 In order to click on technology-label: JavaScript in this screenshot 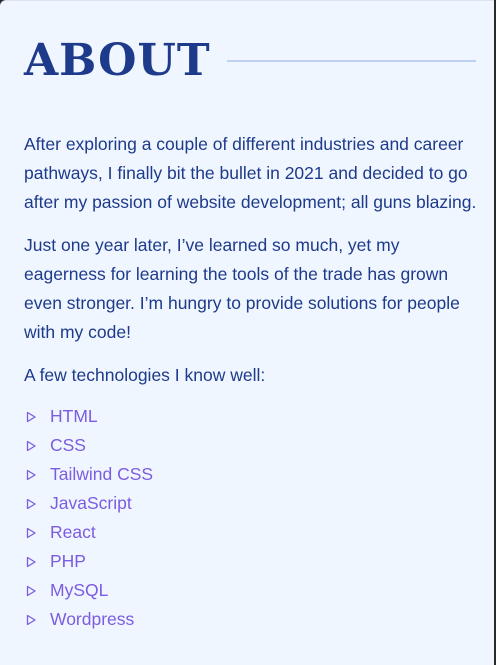, I will do `click(91, 503)`.